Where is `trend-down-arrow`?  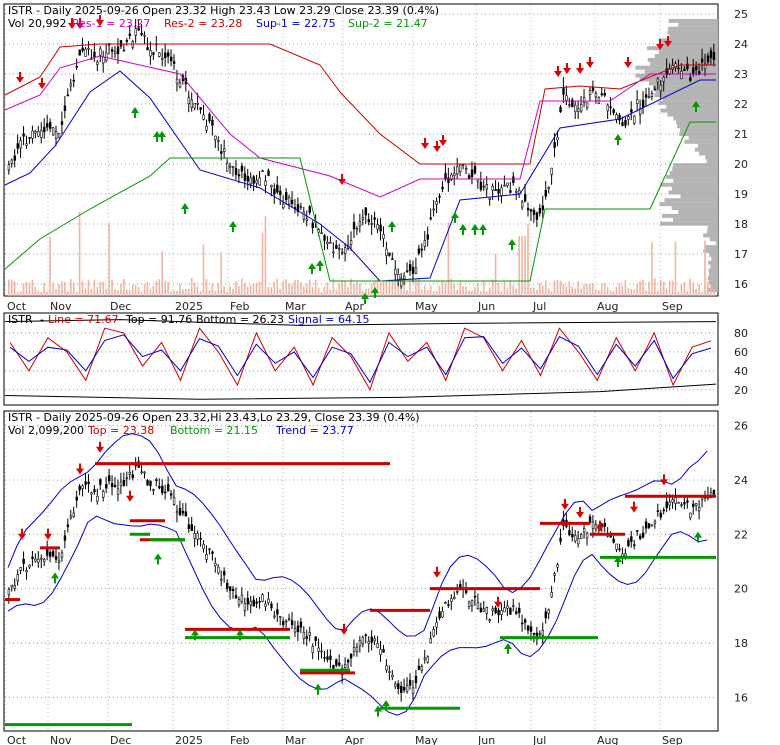 trend-down-arrow is located at coordinates (580, 512).